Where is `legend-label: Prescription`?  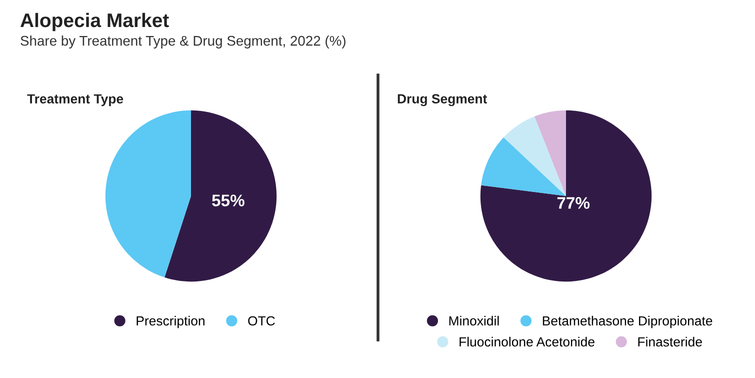 legend-label: Prescription is located at coordinates (170, 322).